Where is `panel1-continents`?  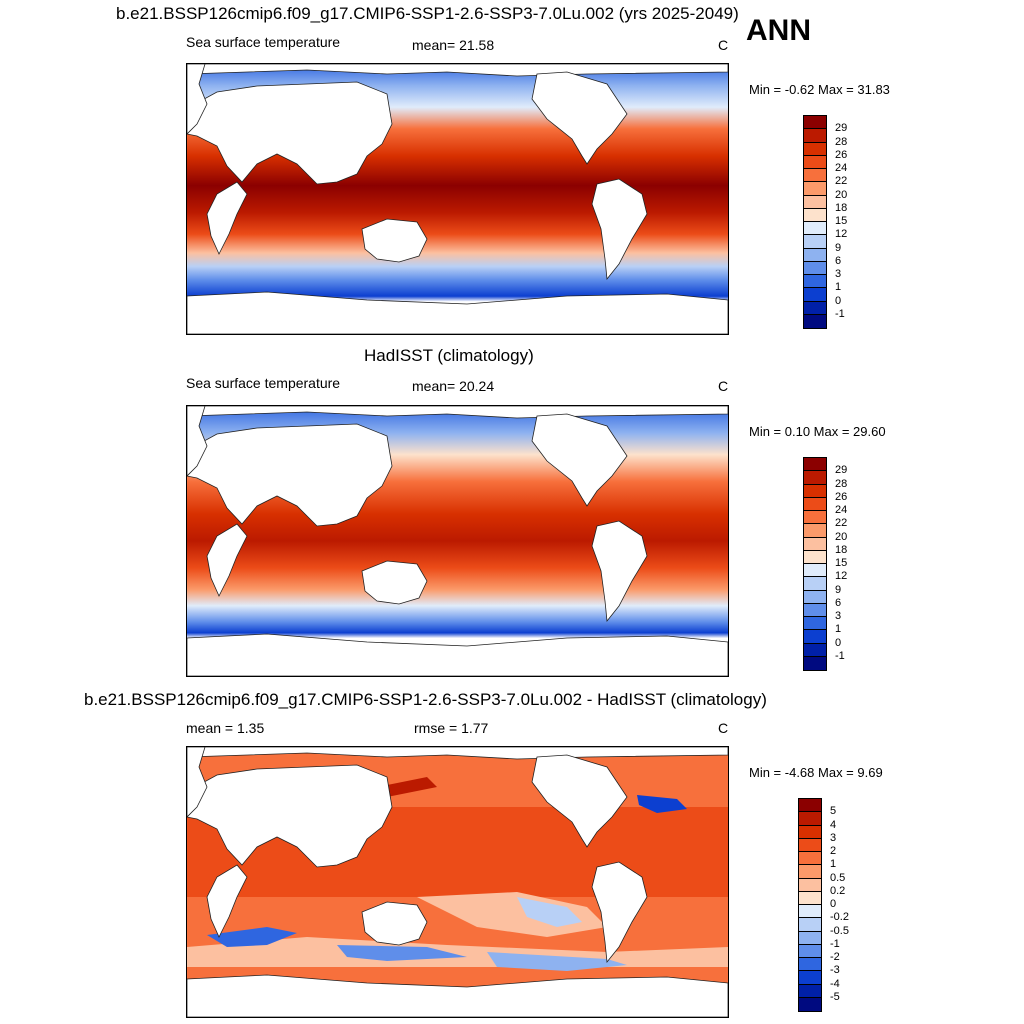 panel1-continents is located at coordinates (457, 199).